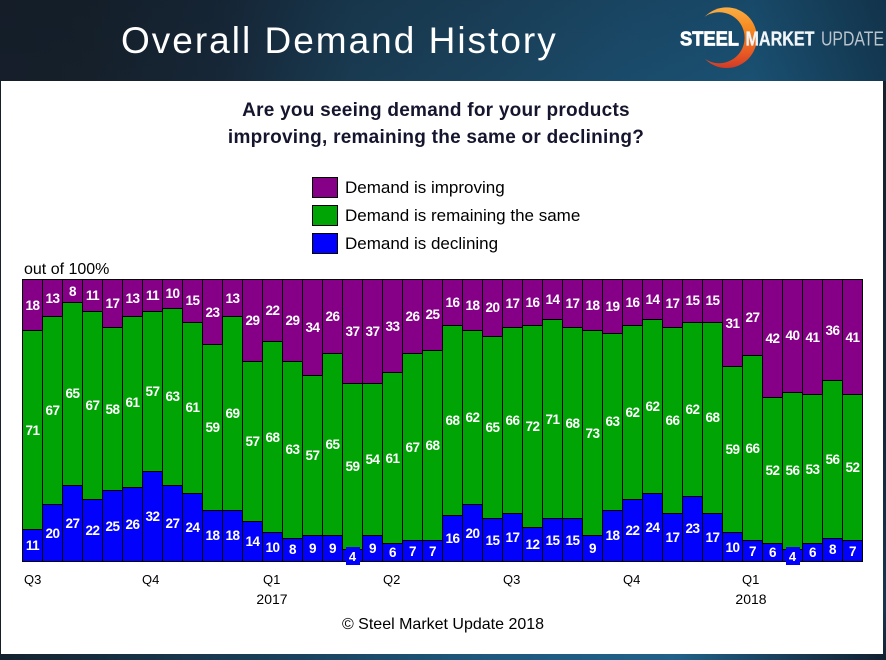 The width and height of the screenshot is (886, 660). Describe the element at coordinates (780, 39) in the screenshot. I see `svg-text: MARKET` at that location.